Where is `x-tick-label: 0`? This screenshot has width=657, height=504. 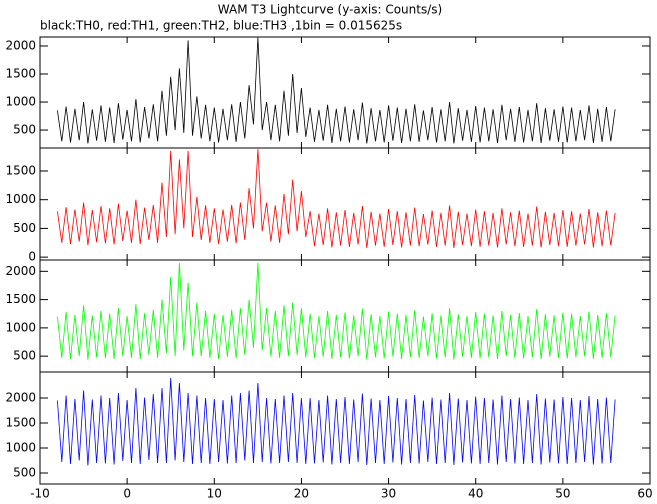
x-tick-label: 0 is located at coordinates (127, 494).